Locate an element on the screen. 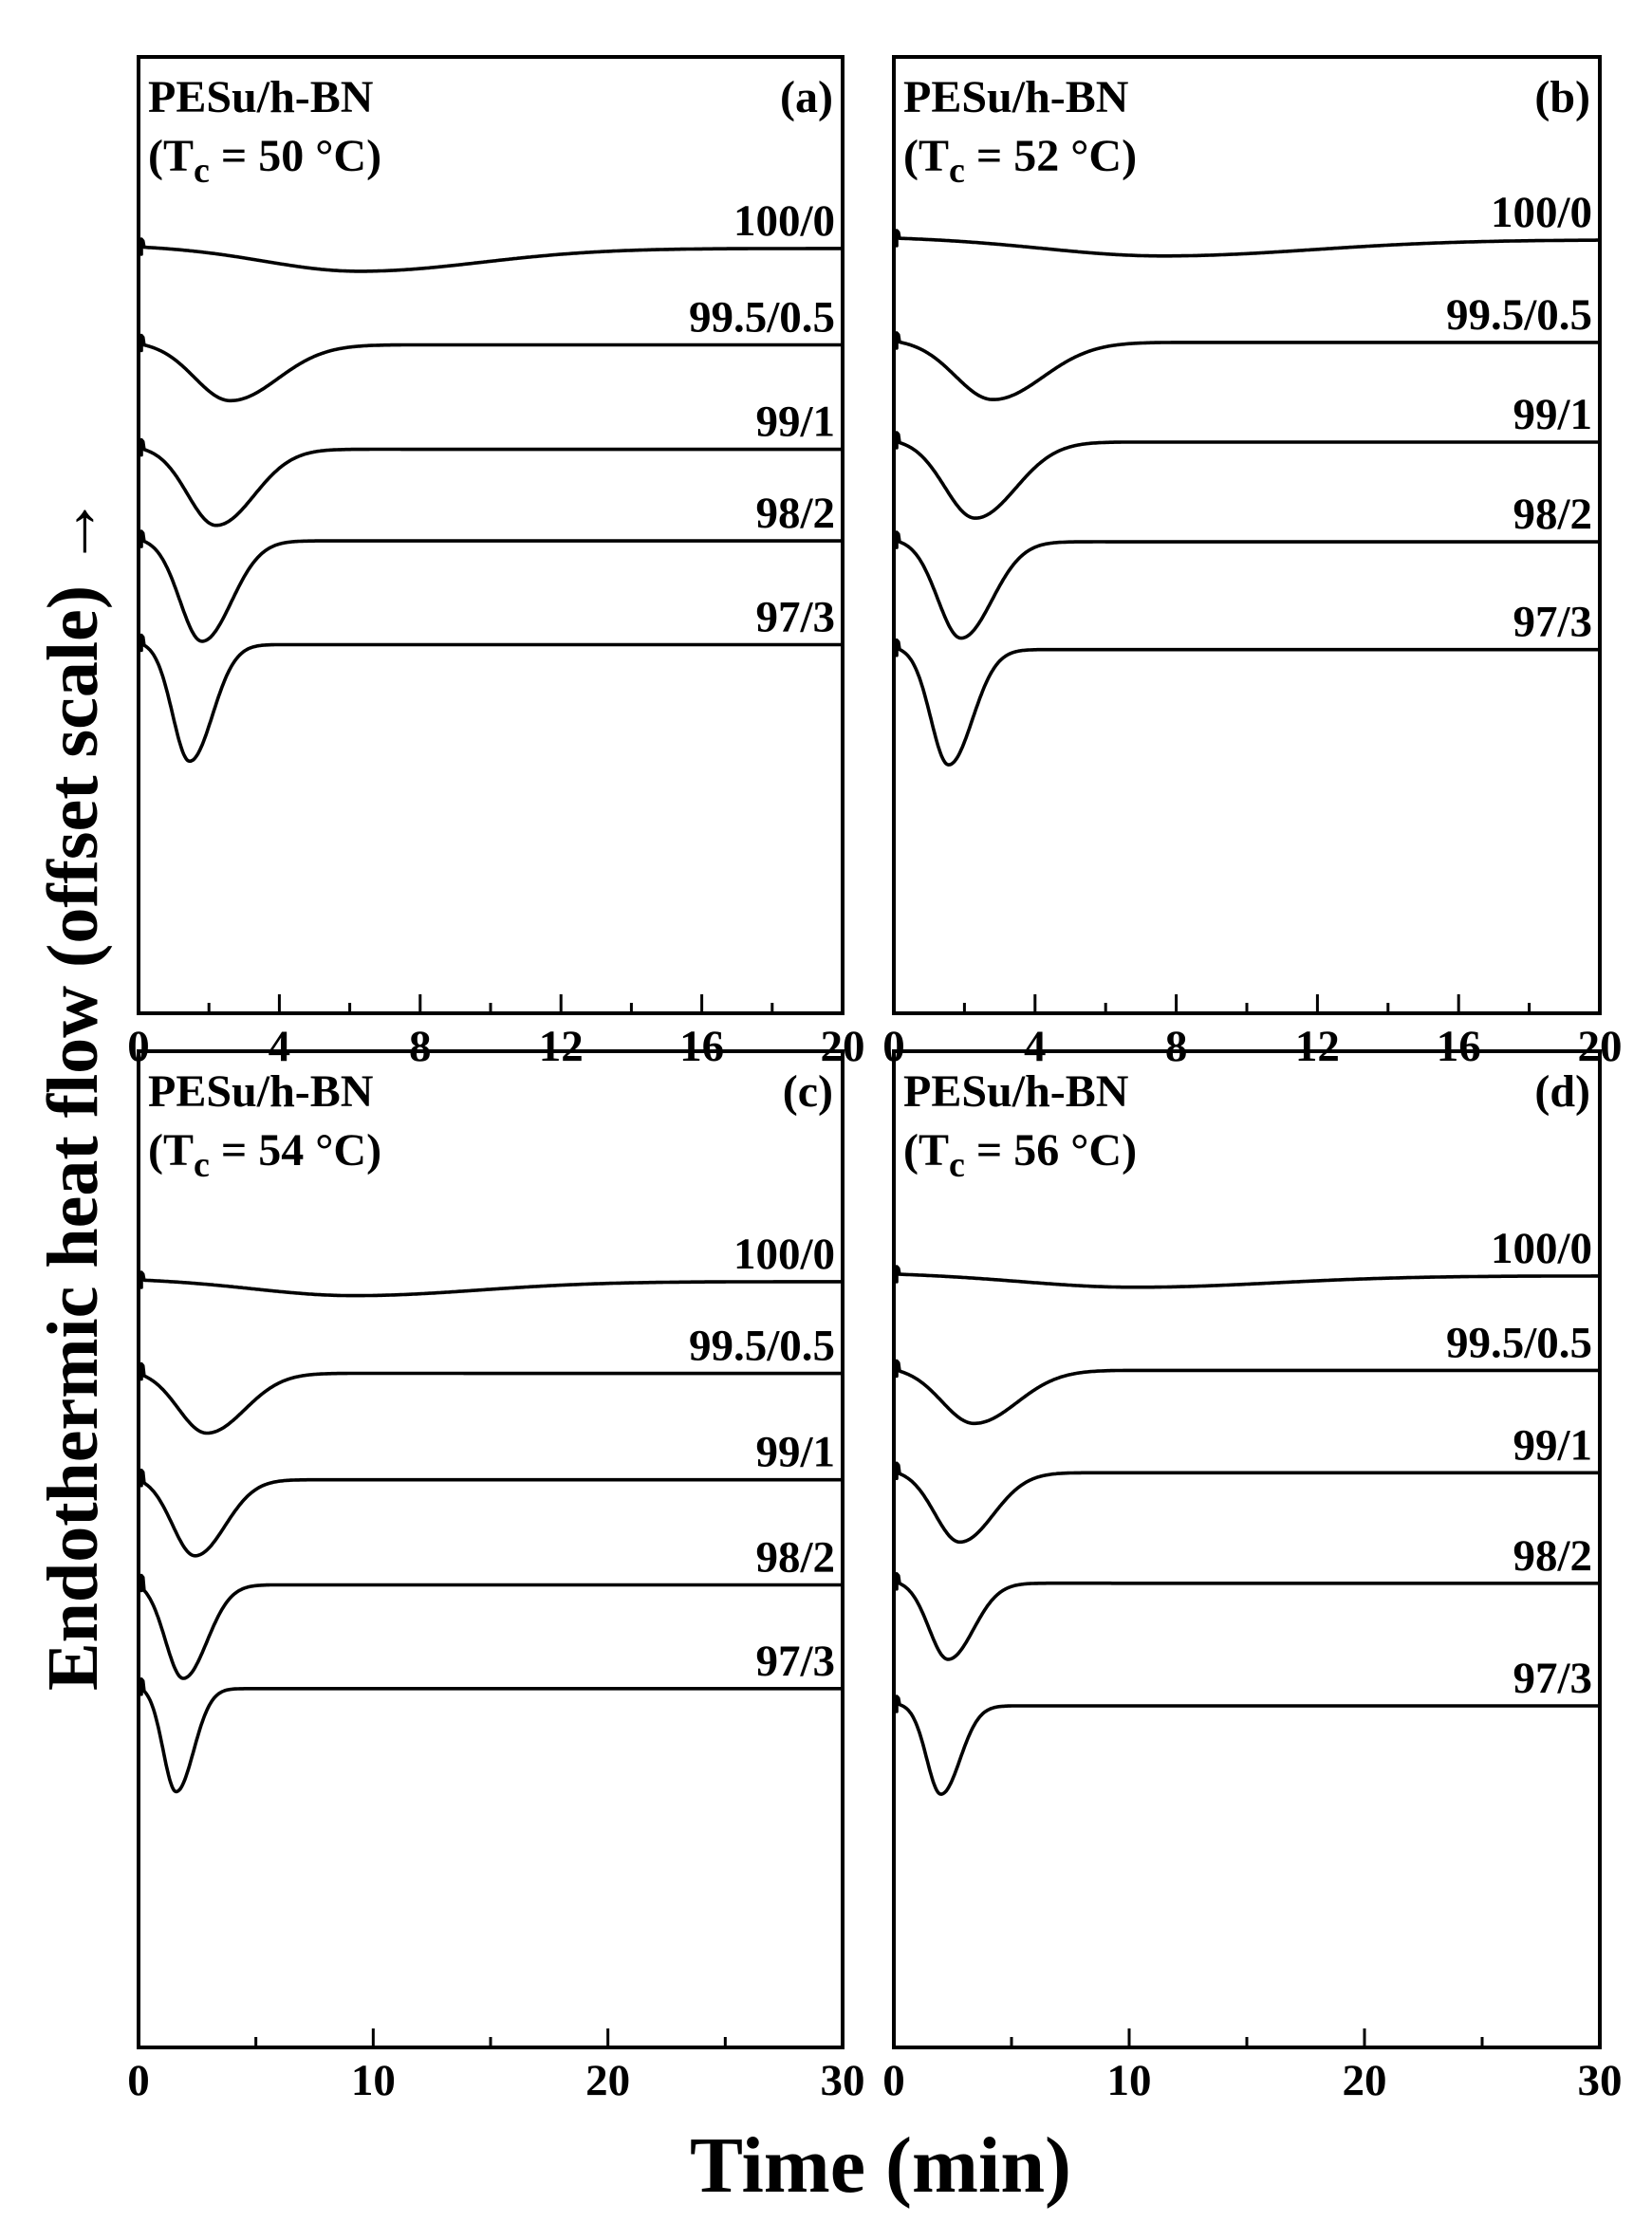  panel-id-label: (b) is located at coordinates (1562, 97).